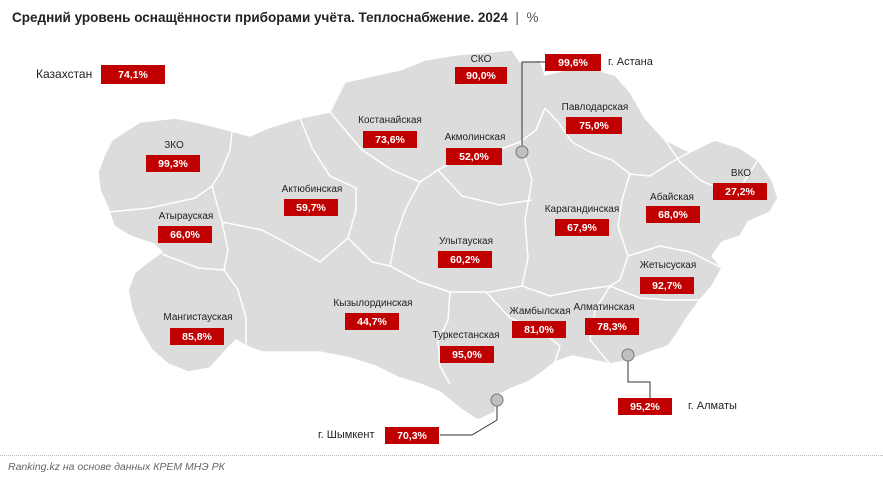 The height and width of the screenshot is (487, 883). What do you see at coordinates (612, 326) in the screenshot?
I see `region-value-almaty-region: 78,3%` at bounding box center [612, 326].